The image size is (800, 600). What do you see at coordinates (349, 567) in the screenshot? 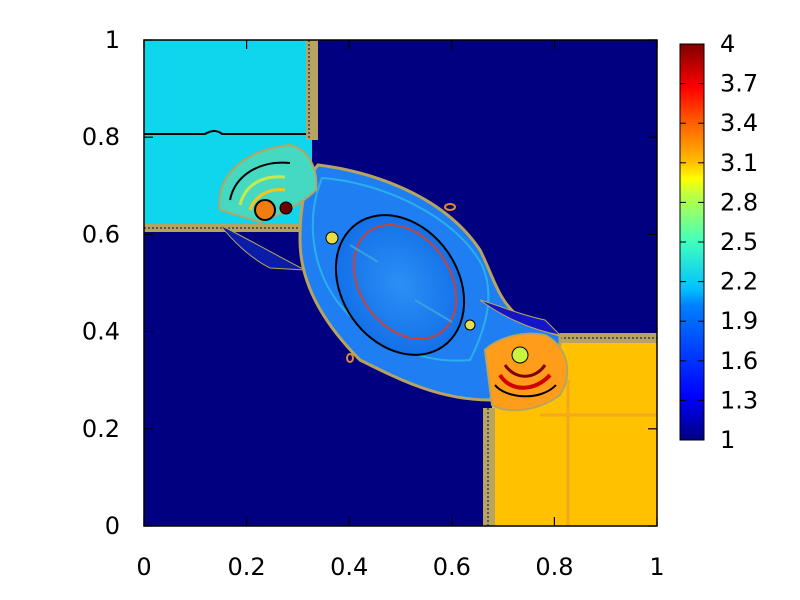
I see `x-tick-label: 0.4` at bounding box center [349, 567].